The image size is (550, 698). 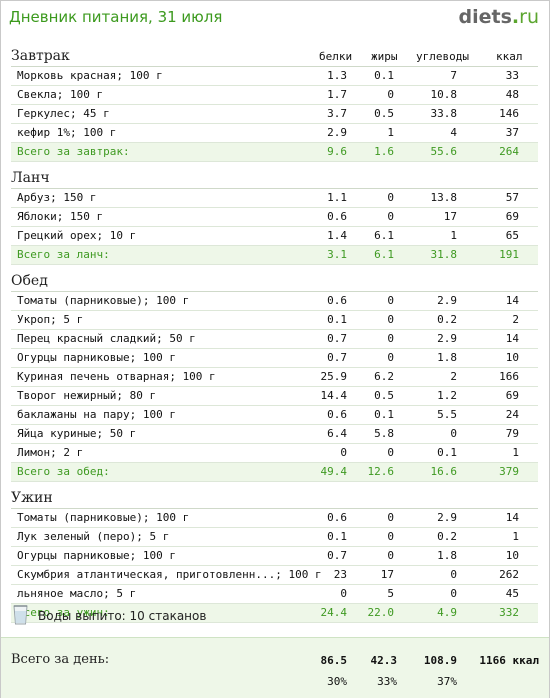 What do you see at coordinates (274, 217) in the screenshot?
I see `food-row: Яблоки; 150 г 0.6 0 17 69` at bounding box center [274, 217].